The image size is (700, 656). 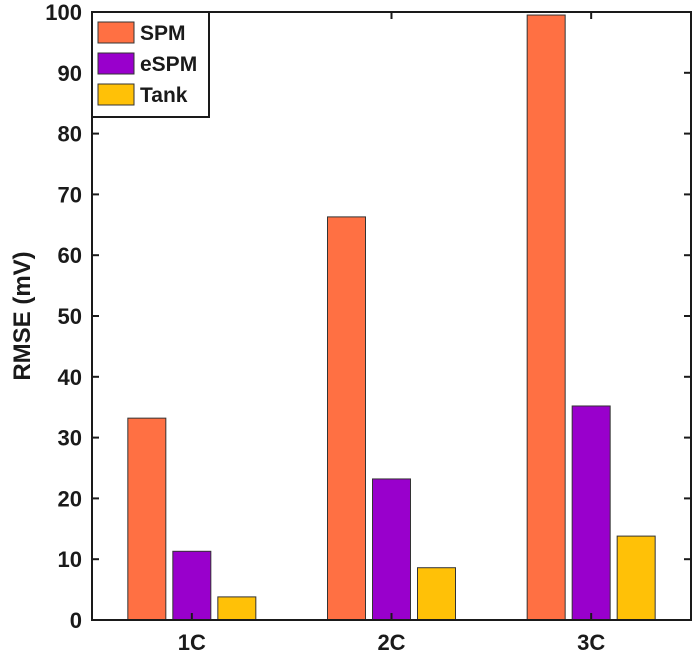 I want to click on y-tick-label: 80, so click(x=70, y=134).